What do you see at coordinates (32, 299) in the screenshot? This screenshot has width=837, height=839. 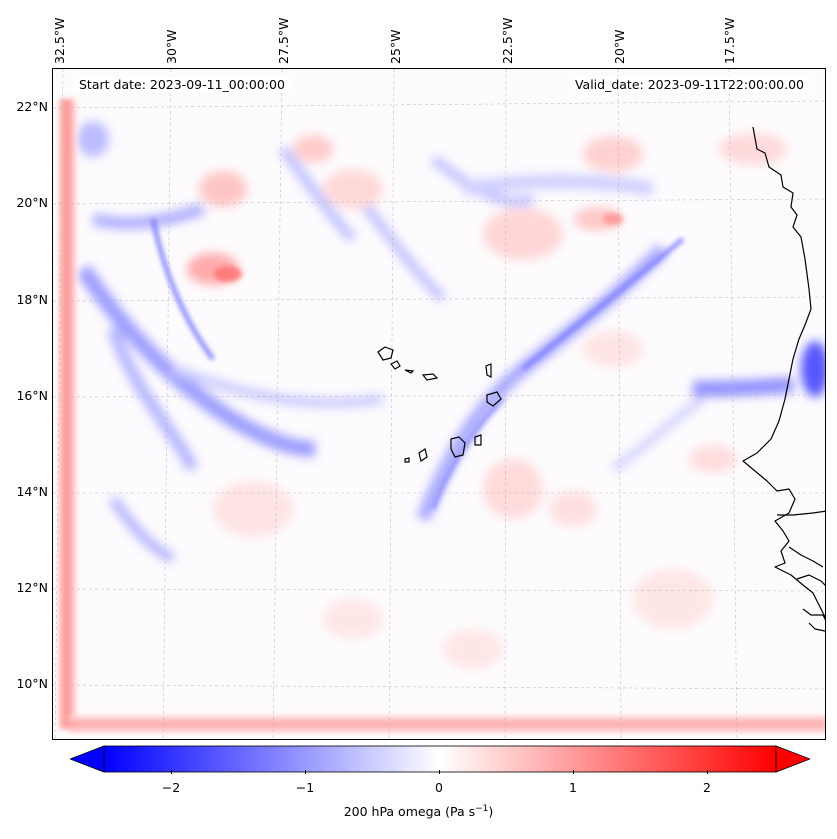 I see `lat-label: 18°N` at bounding box center [32, 299].